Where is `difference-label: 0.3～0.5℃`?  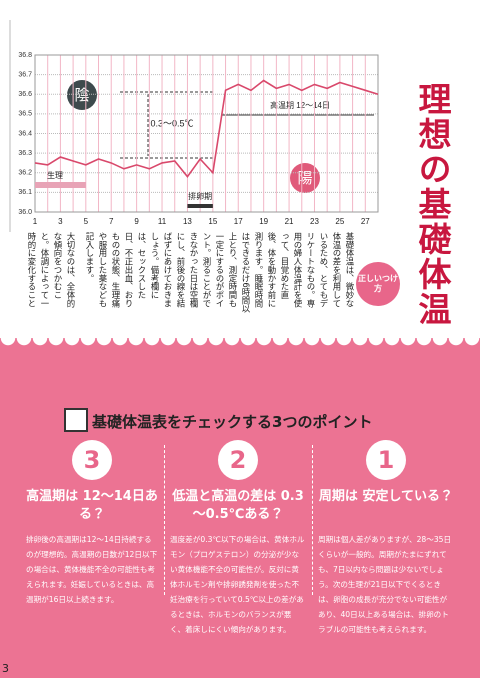 difference-label: 0.3～0.5℃ is located at coordinates (171, 123).